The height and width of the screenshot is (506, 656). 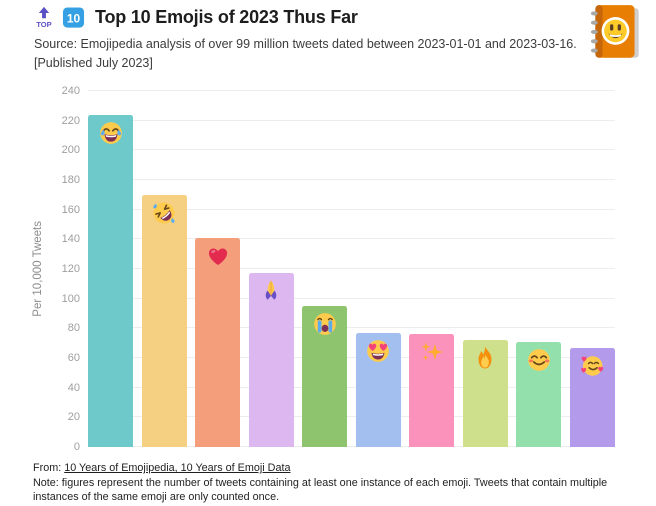 I want to click on y-tick-label: 220, so click(x=70, y=120).